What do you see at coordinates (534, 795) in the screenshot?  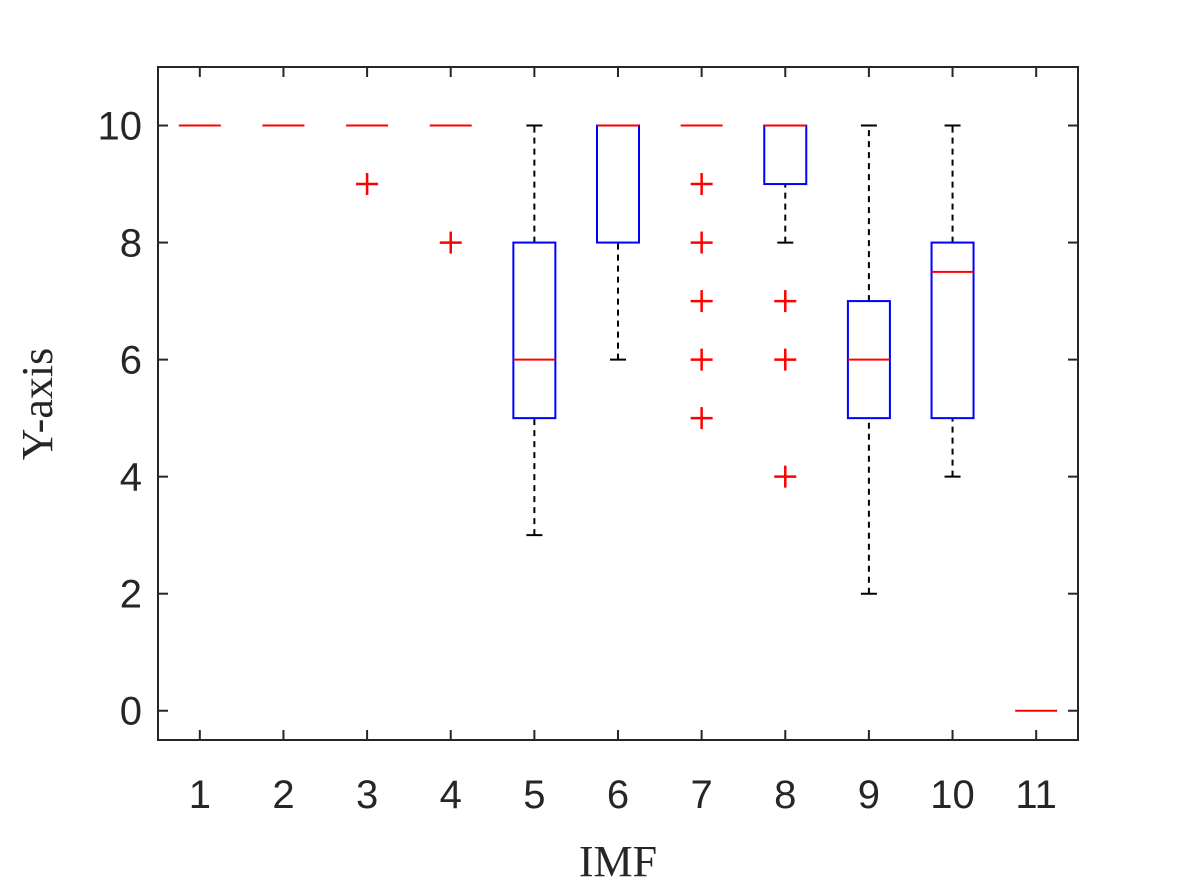 I see `x-tick-label: 5` at bounding box center [534, 795].